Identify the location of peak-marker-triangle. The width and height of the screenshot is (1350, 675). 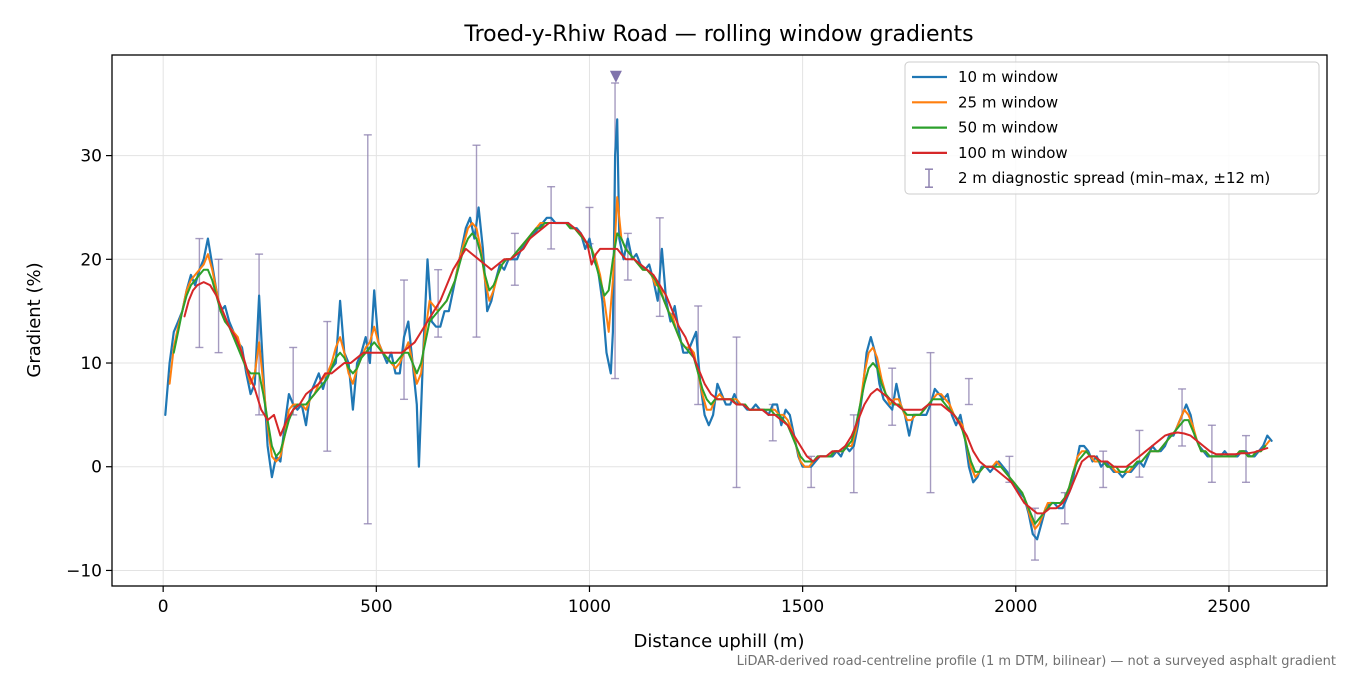
(615, 76).